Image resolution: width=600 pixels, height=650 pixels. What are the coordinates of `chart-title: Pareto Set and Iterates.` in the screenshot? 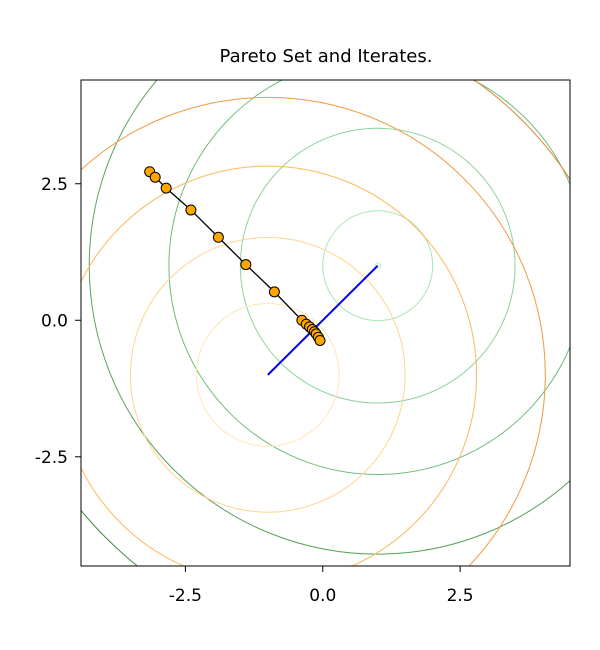 It's located at (326, 56).